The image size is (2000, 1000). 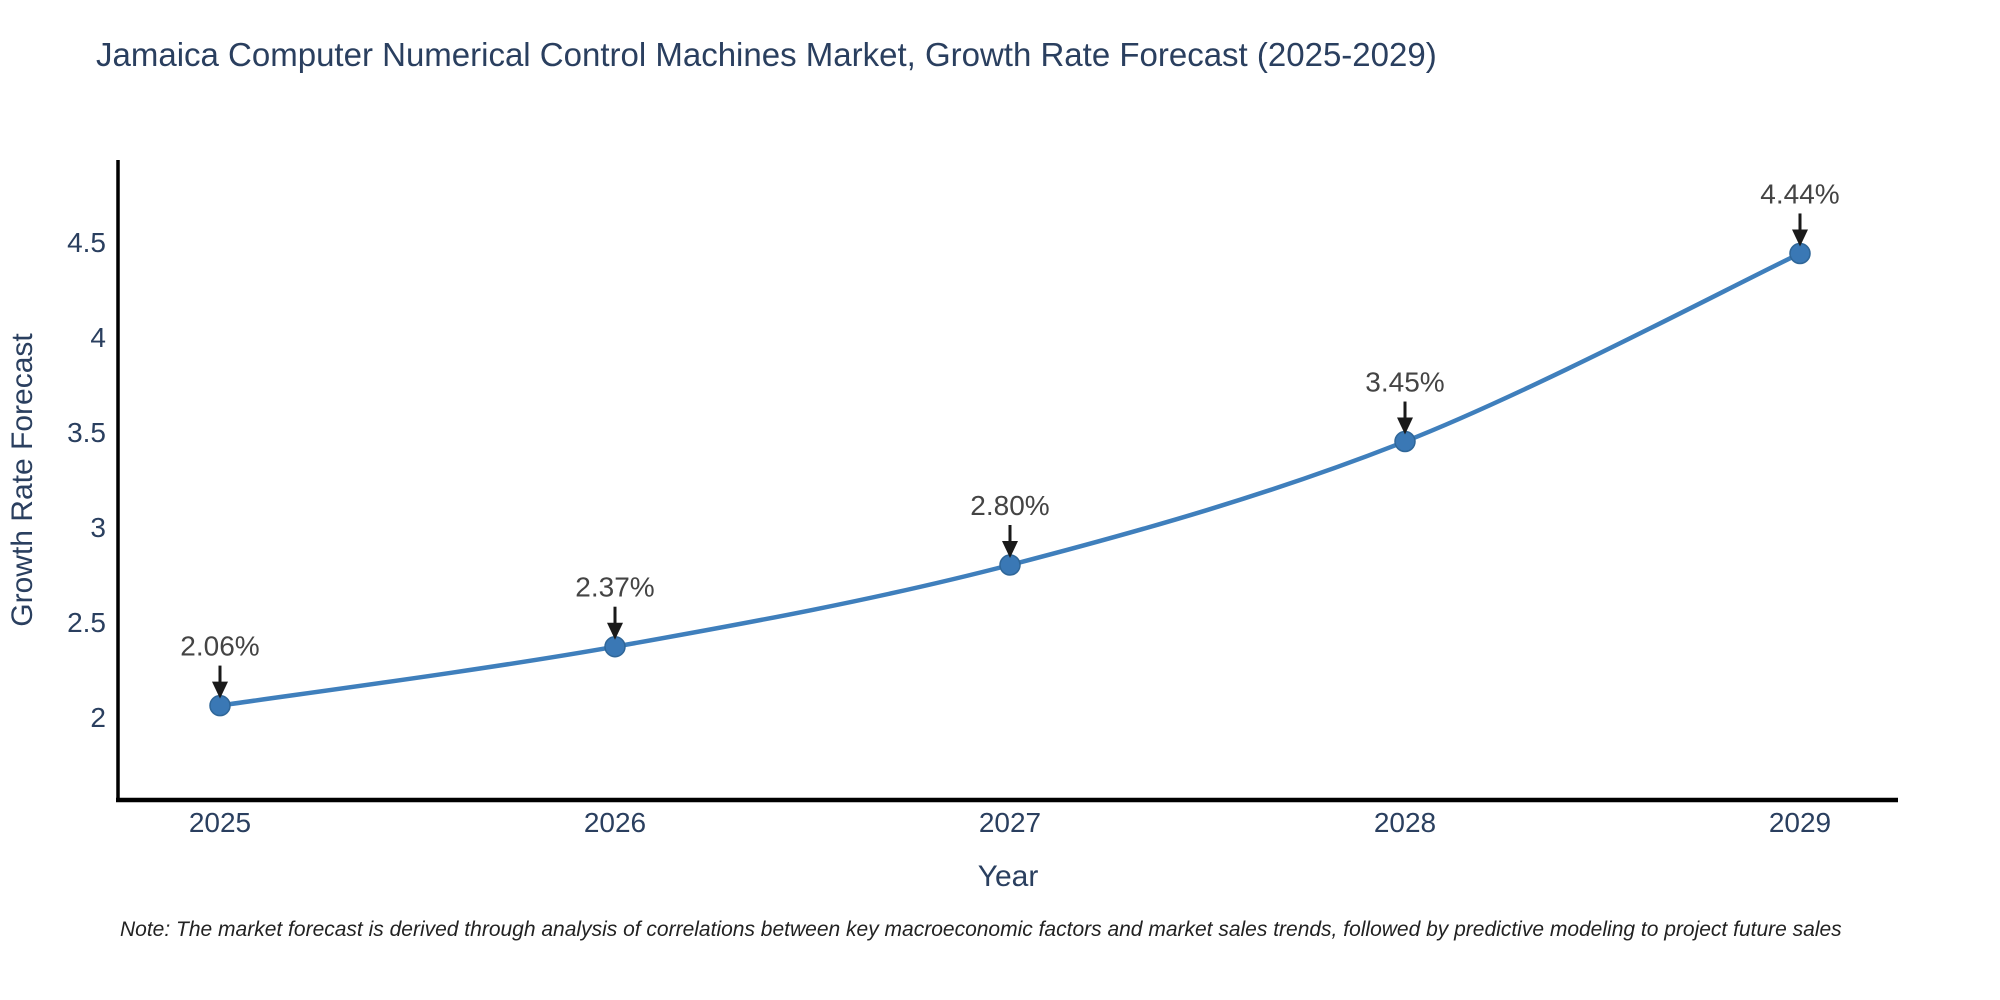 I want to click on annotation-label: 2.06%, so click(x=219, y=646).